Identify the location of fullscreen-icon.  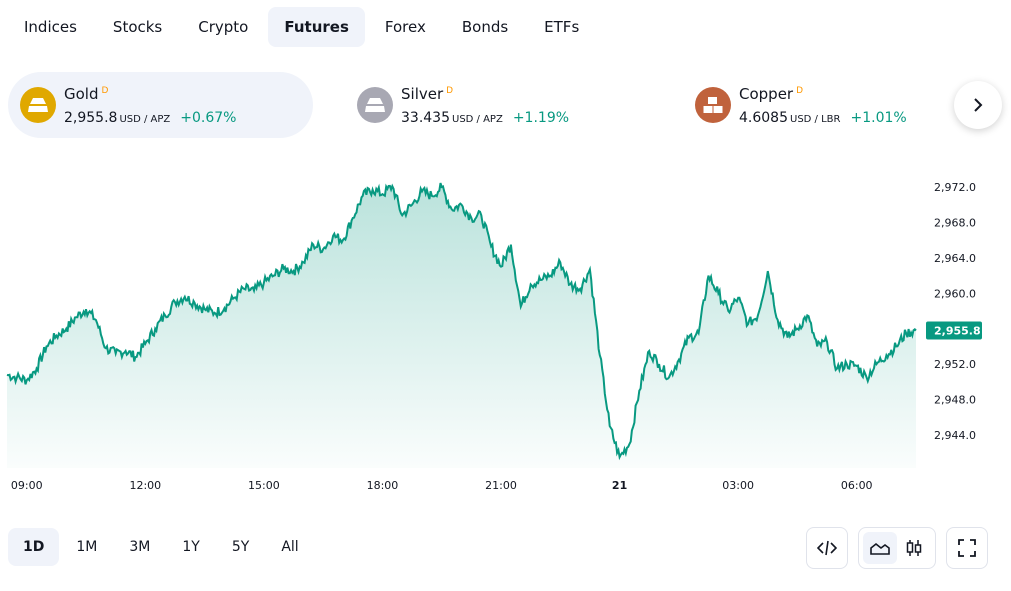
(967, 548).